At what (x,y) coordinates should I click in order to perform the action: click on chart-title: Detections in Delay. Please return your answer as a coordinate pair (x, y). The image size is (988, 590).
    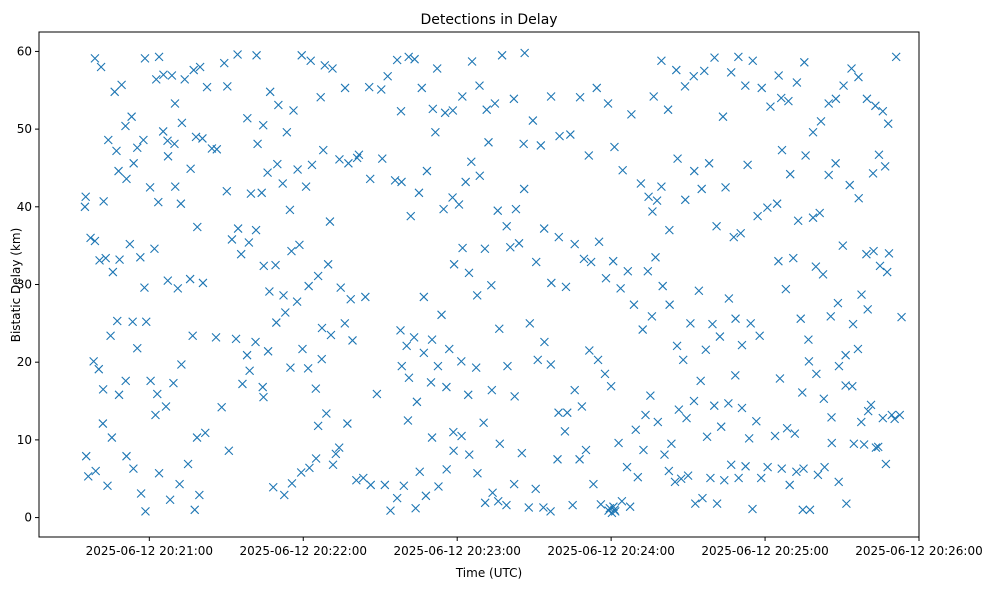
    Looking at the image, I should click on (488, 20).